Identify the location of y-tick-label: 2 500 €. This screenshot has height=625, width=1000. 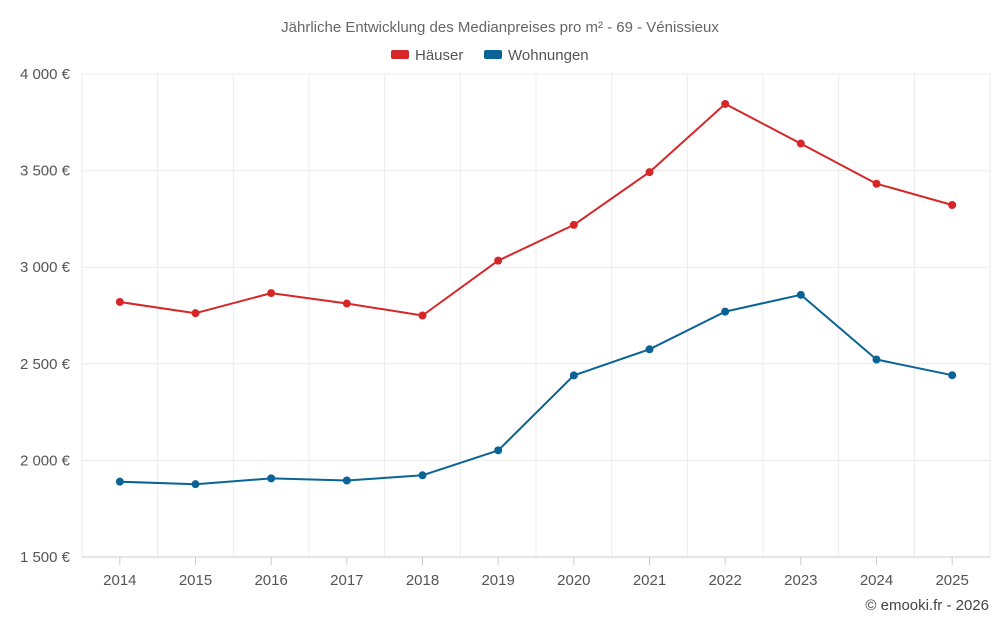
(45, 364).